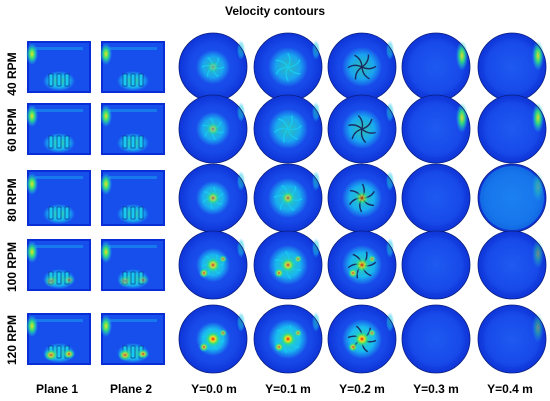 The width and height of the screenshot is (550, 401). What do you see at coordinates (362, 339) in the screenshot?
I see `panel-120-rpm-y-0-2-m` at bounding box center [362, 339].